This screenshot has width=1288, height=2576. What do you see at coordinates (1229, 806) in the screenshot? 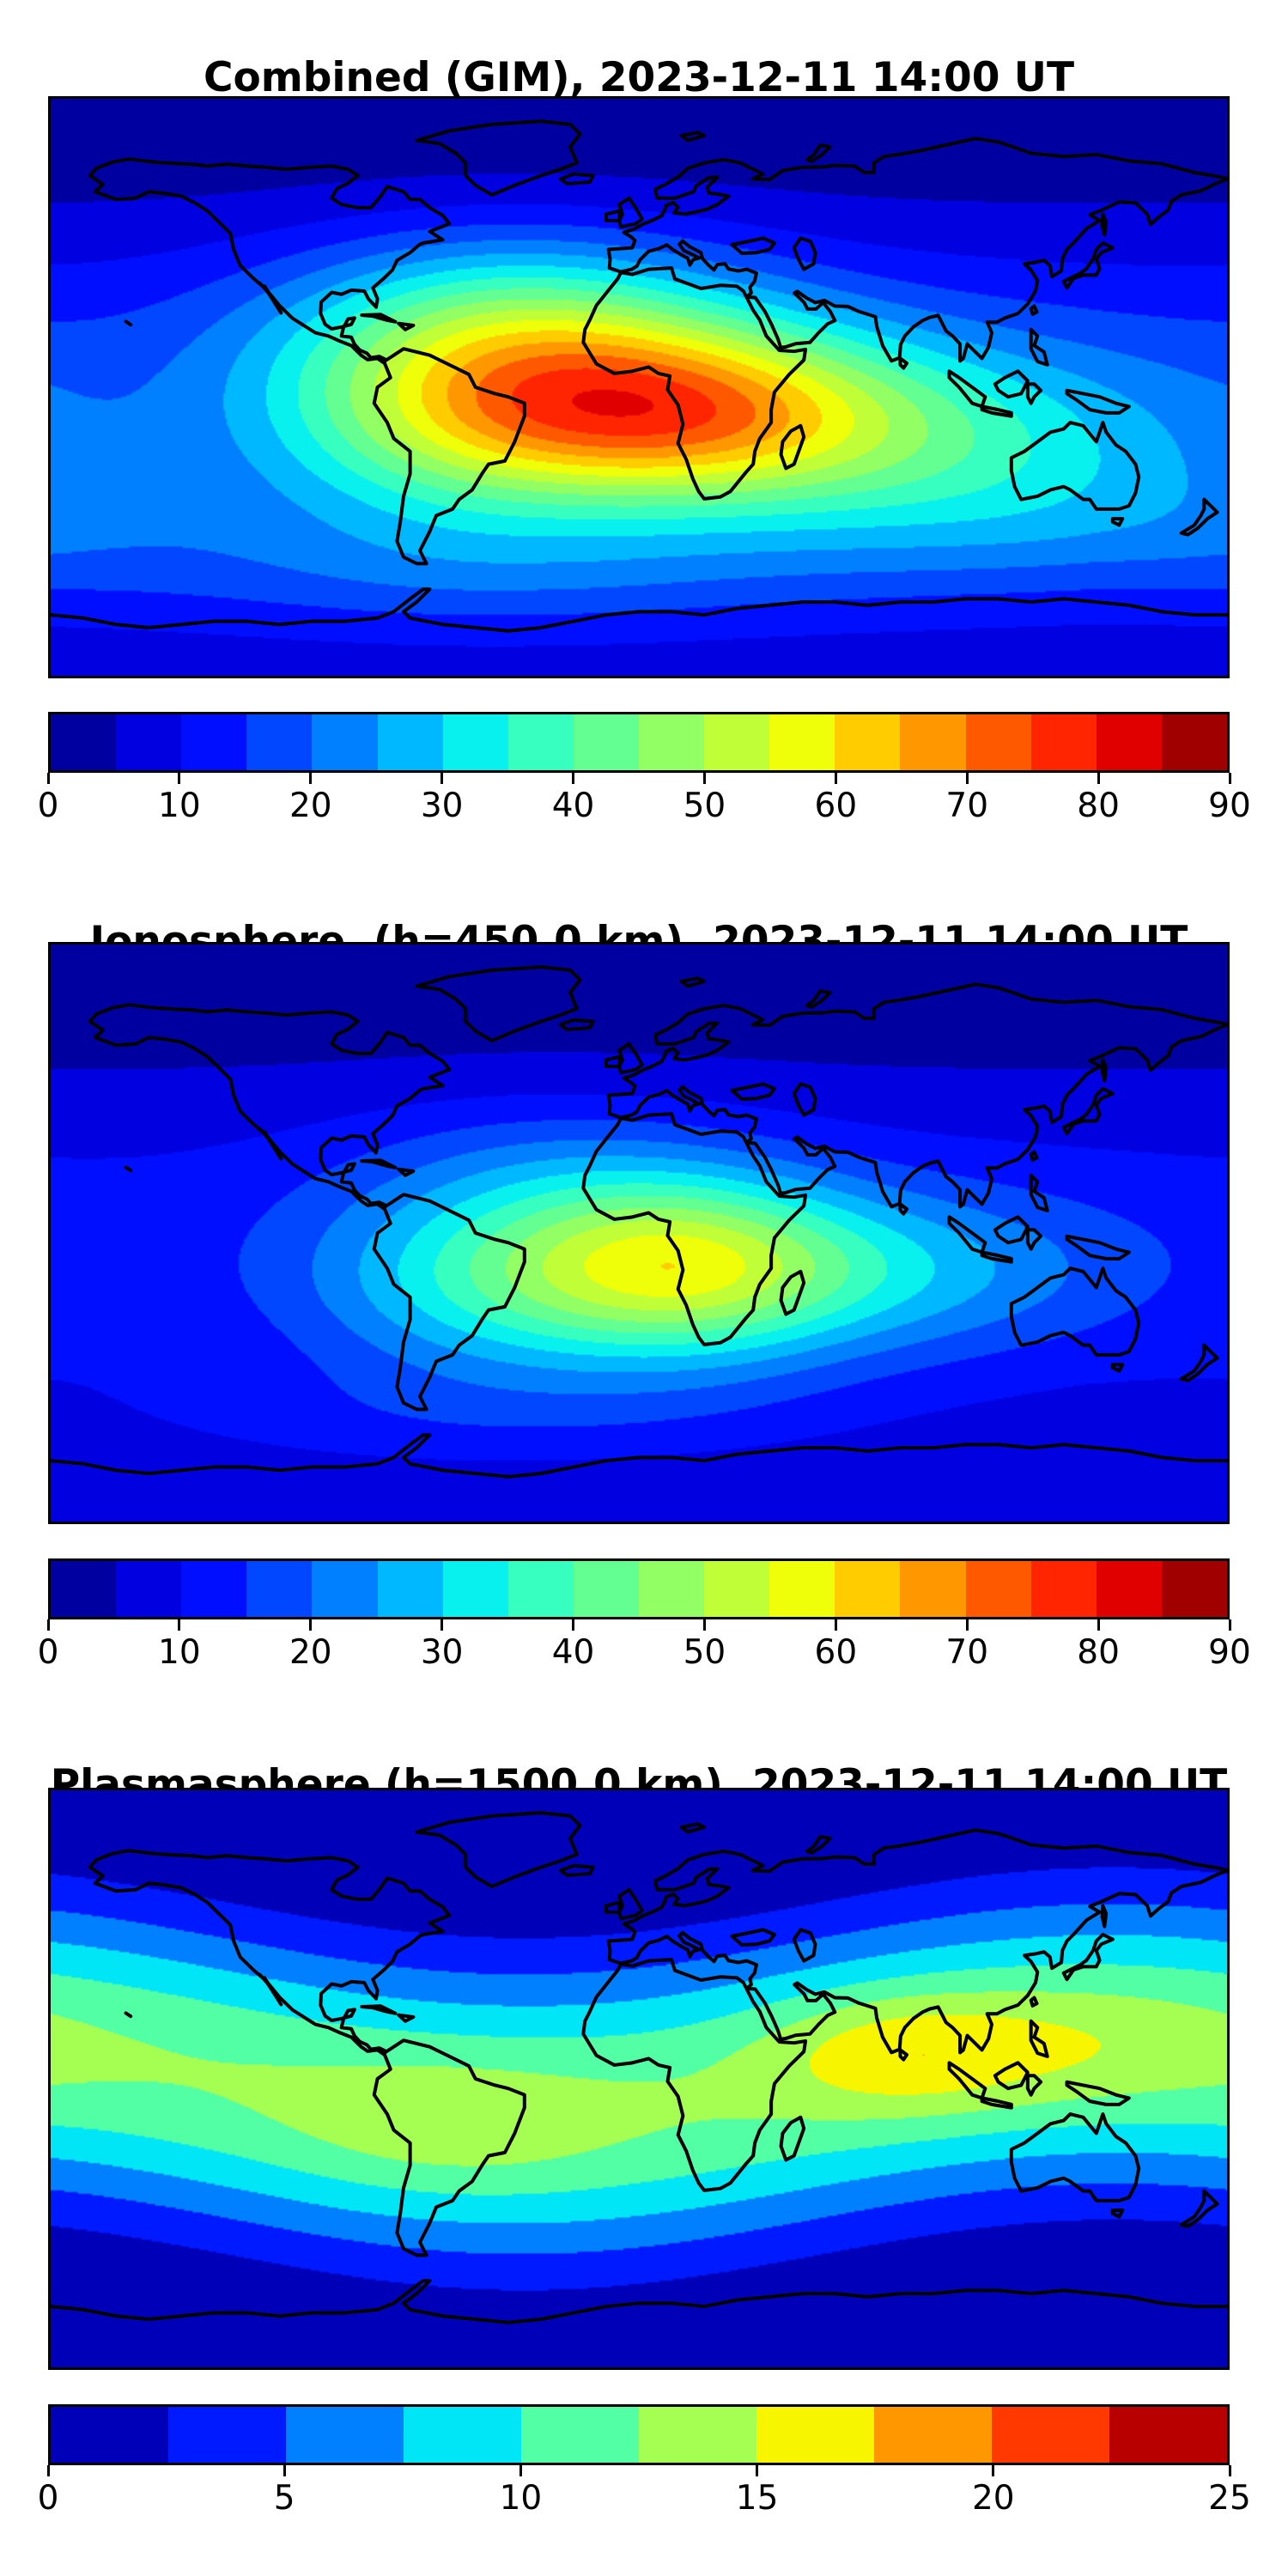
I see `colorbar-tick-label: 90` at bounding box center [1229, 806].